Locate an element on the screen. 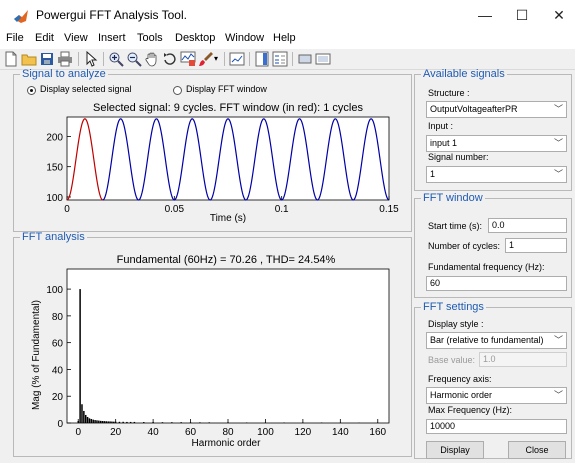 The image size is (575, 463). signal-number-select-value: 1 is located at coordinates (433, 174).